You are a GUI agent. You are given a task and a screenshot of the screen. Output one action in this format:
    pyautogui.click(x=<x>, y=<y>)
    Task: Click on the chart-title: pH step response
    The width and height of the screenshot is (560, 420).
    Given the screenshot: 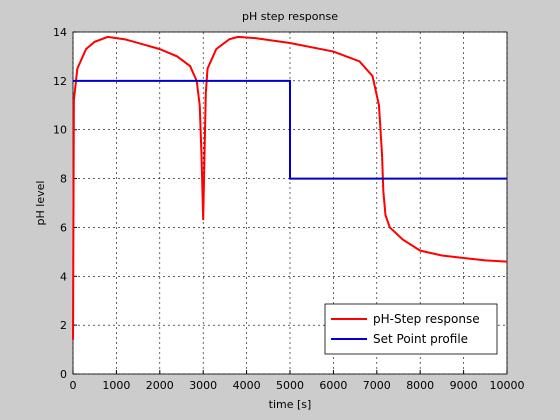 What is the action you would take?
    pyautogui.click(x=290, y=16)
    